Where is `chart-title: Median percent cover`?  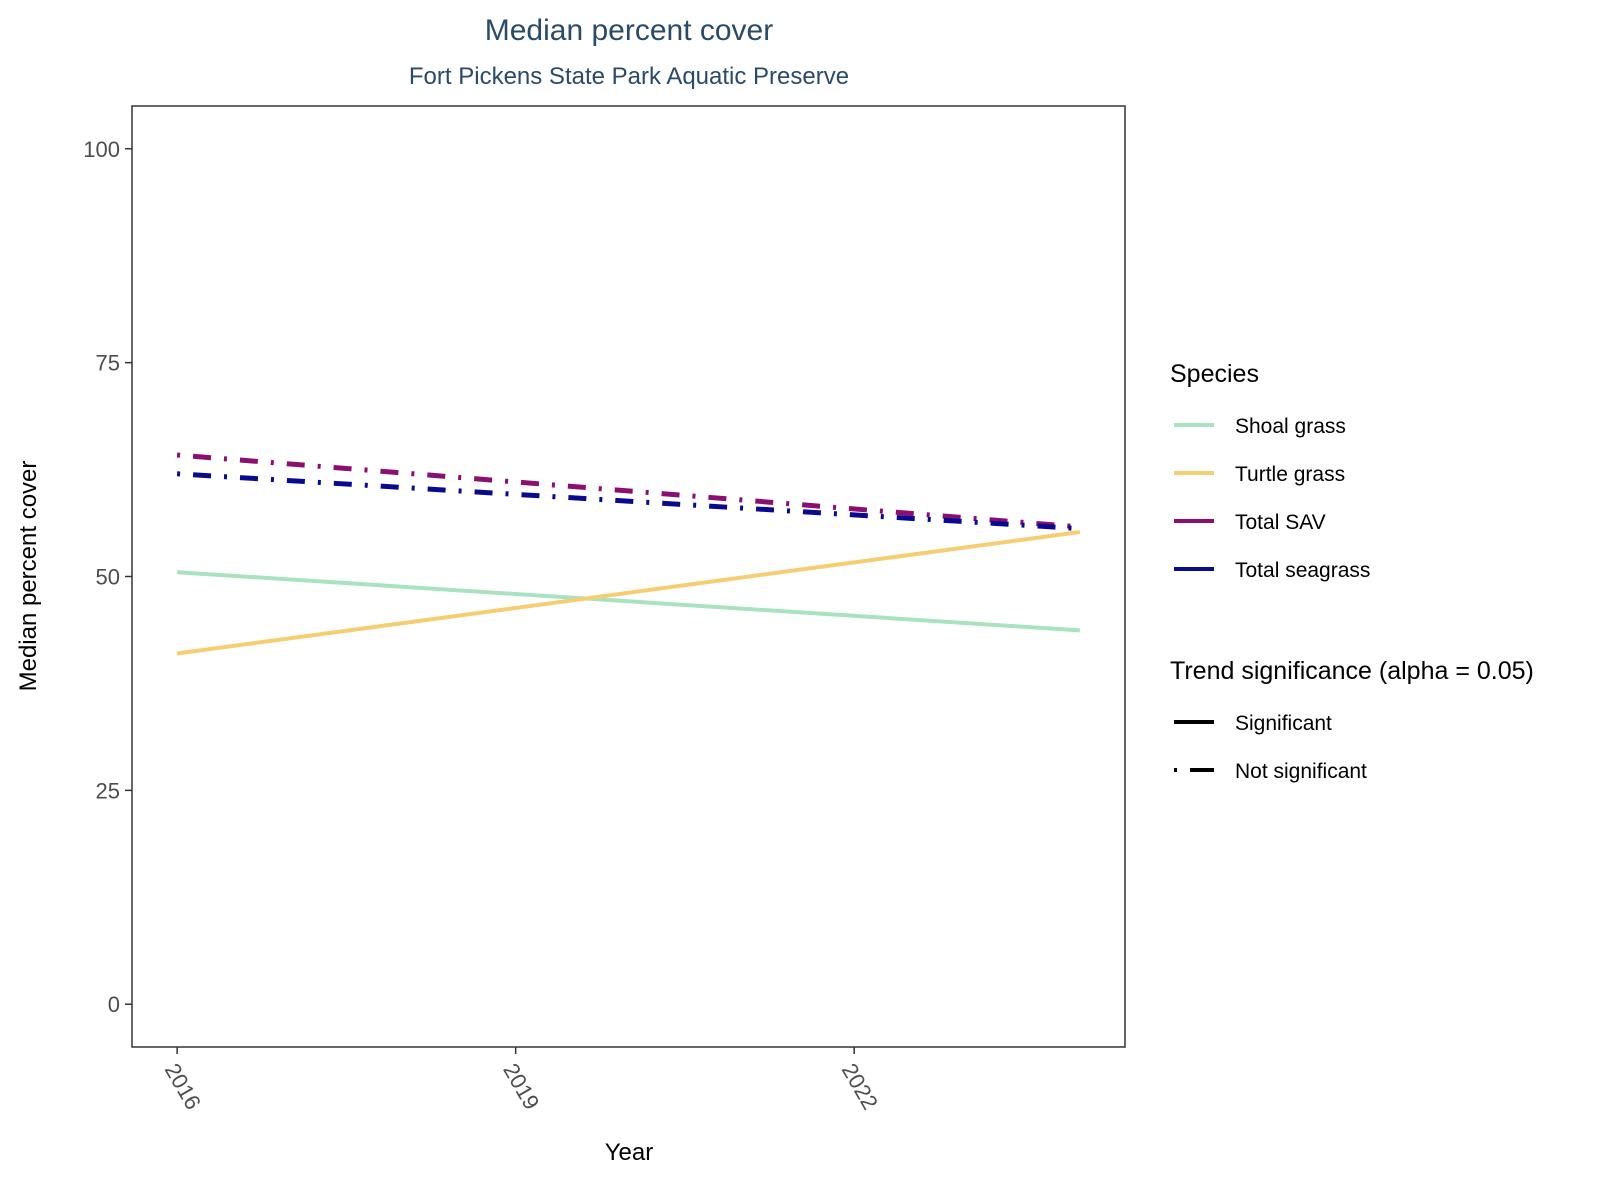
chart-title: Median percent cover is located at coordinates (629, 30).